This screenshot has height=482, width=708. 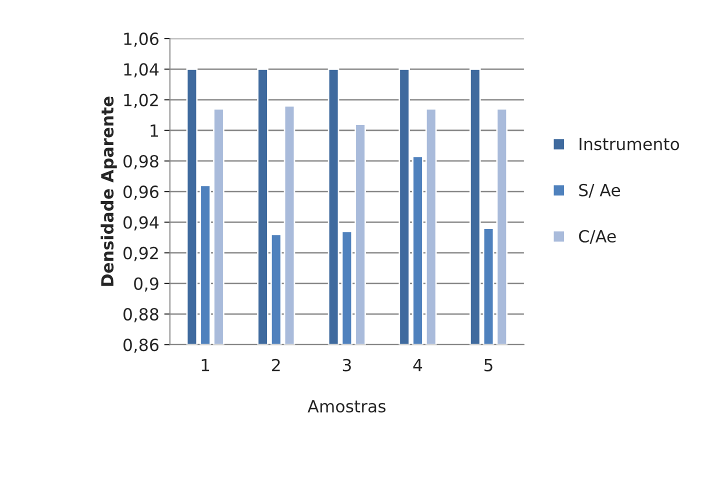 I want to click on y-tick-label: 0,98, so click(x=140, y=162).